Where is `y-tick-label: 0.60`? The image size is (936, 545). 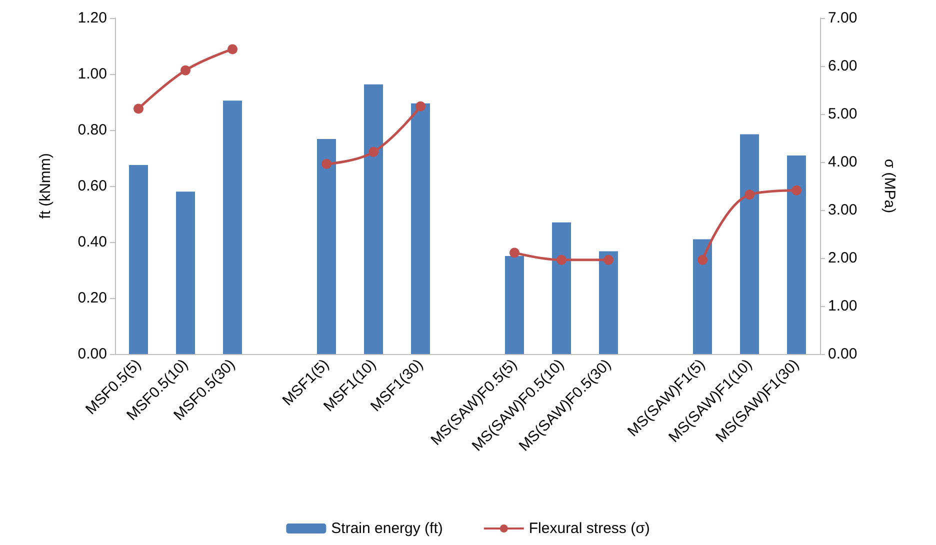
y-tick-label: 0.60 is located at coordinates (92, 186).